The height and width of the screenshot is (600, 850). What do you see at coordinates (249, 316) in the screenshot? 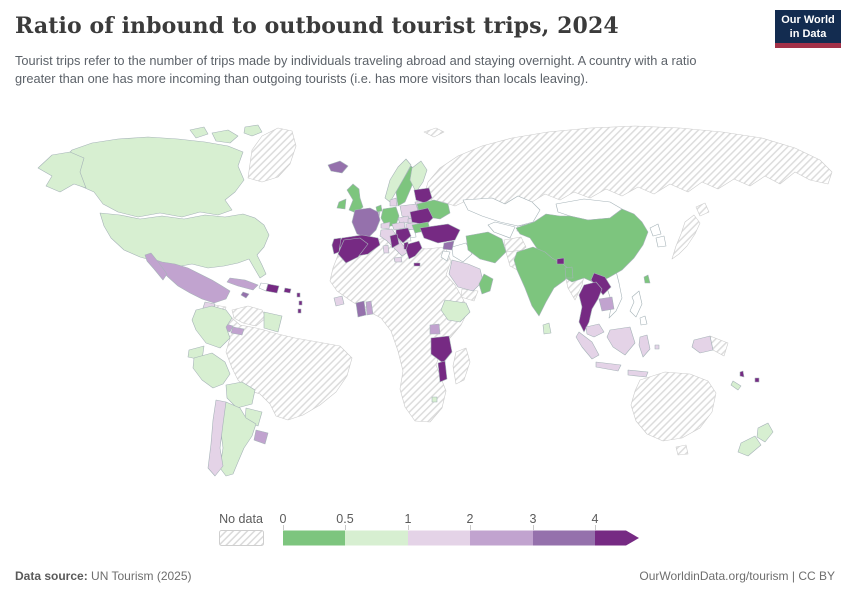
I see `country-venezuela` at bounding box center [249, 316].